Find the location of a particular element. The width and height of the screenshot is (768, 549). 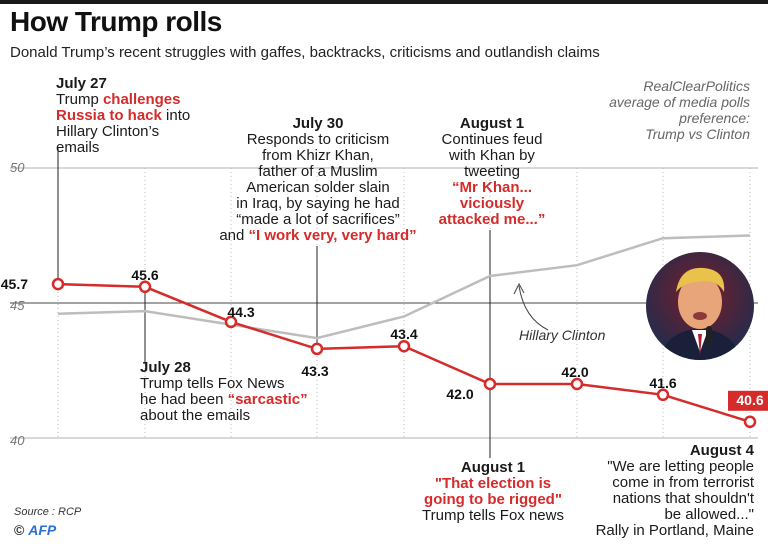

chart-title: How Trump rolls is located at coordinates (116, 21).